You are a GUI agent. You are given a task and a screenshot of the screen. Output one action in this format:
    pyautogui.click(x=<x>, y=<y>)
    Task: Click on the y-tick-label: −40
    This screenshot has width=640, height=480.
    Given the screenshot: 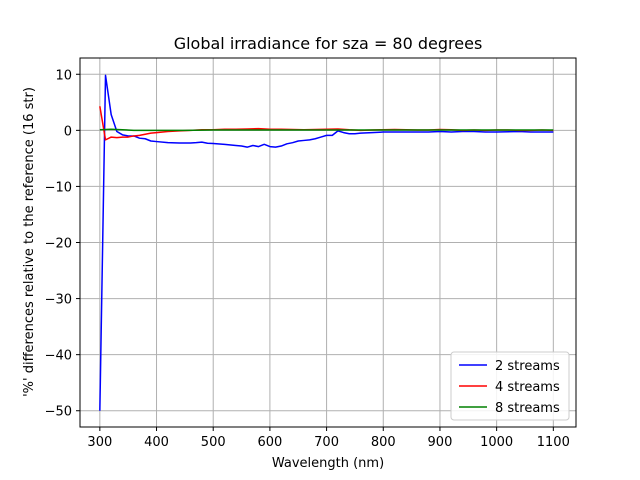 What is the action you would take?
    pyautogui.click(x=58, y=356)
    